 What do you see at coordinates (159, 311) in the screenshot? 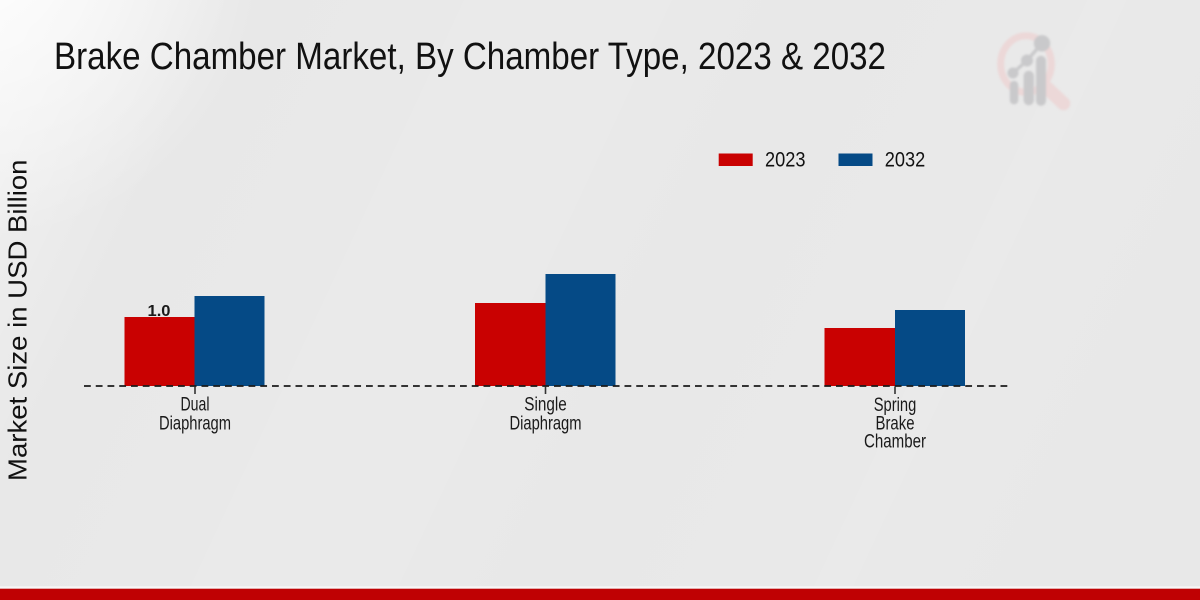
I see `svg-text: 1.0` at bounding box center [159, 311].